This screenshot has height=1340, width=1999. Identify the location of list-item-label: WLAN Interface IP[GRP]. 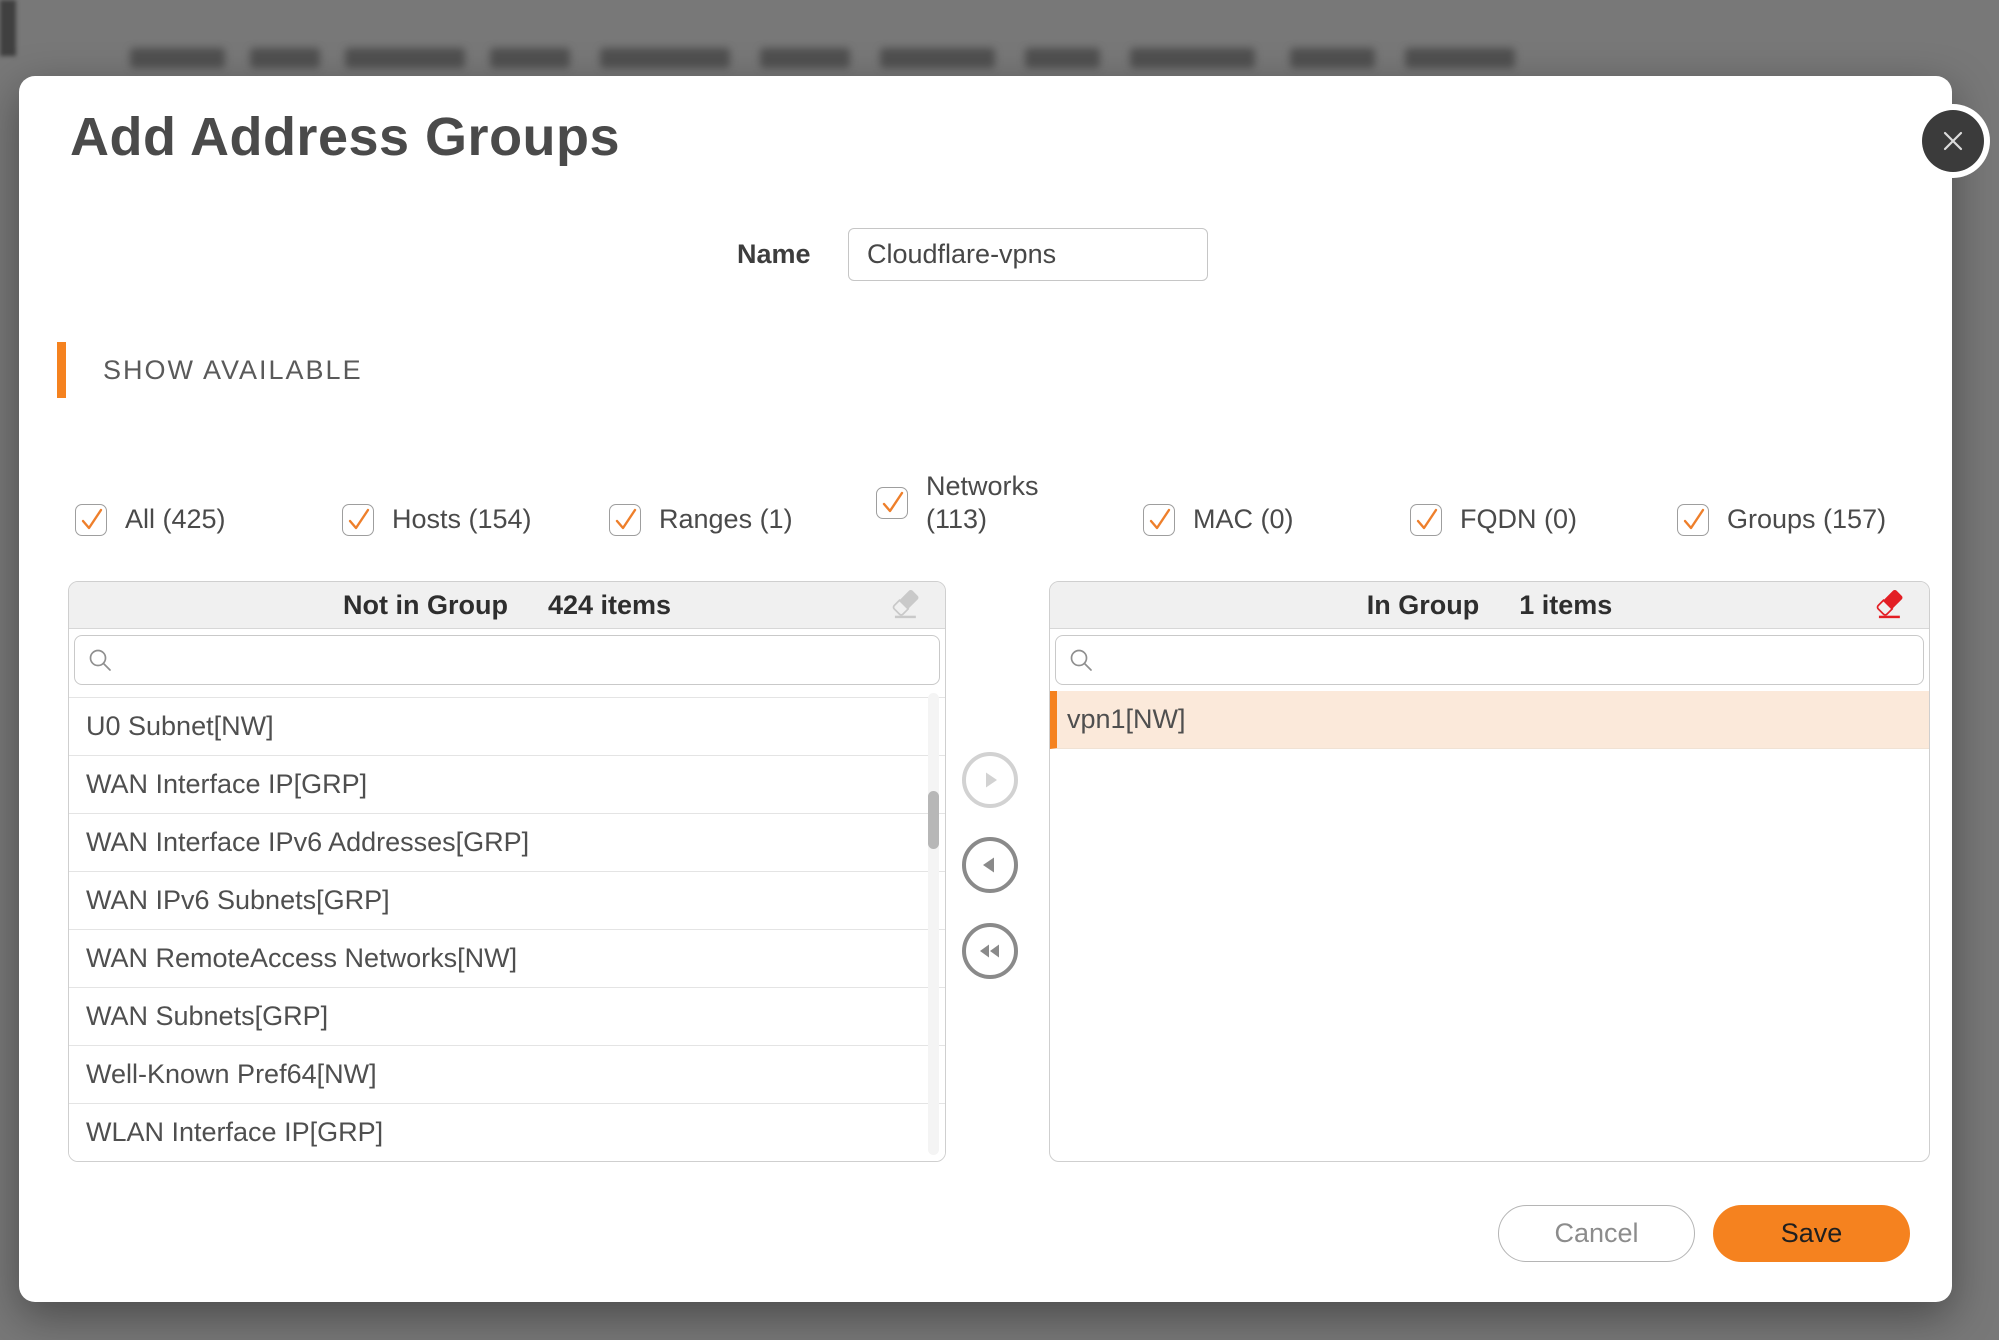
(235, 1132).